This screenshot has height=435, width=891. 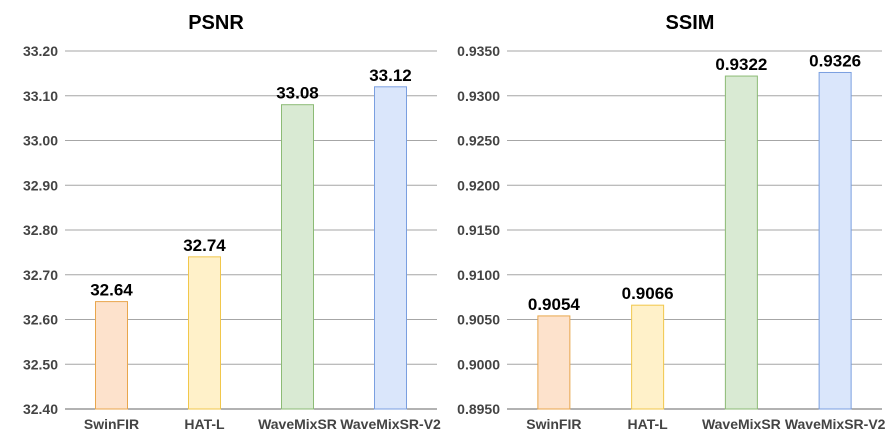 I want to click on ssim-bar-hat-l, so click(x=648, y=357).